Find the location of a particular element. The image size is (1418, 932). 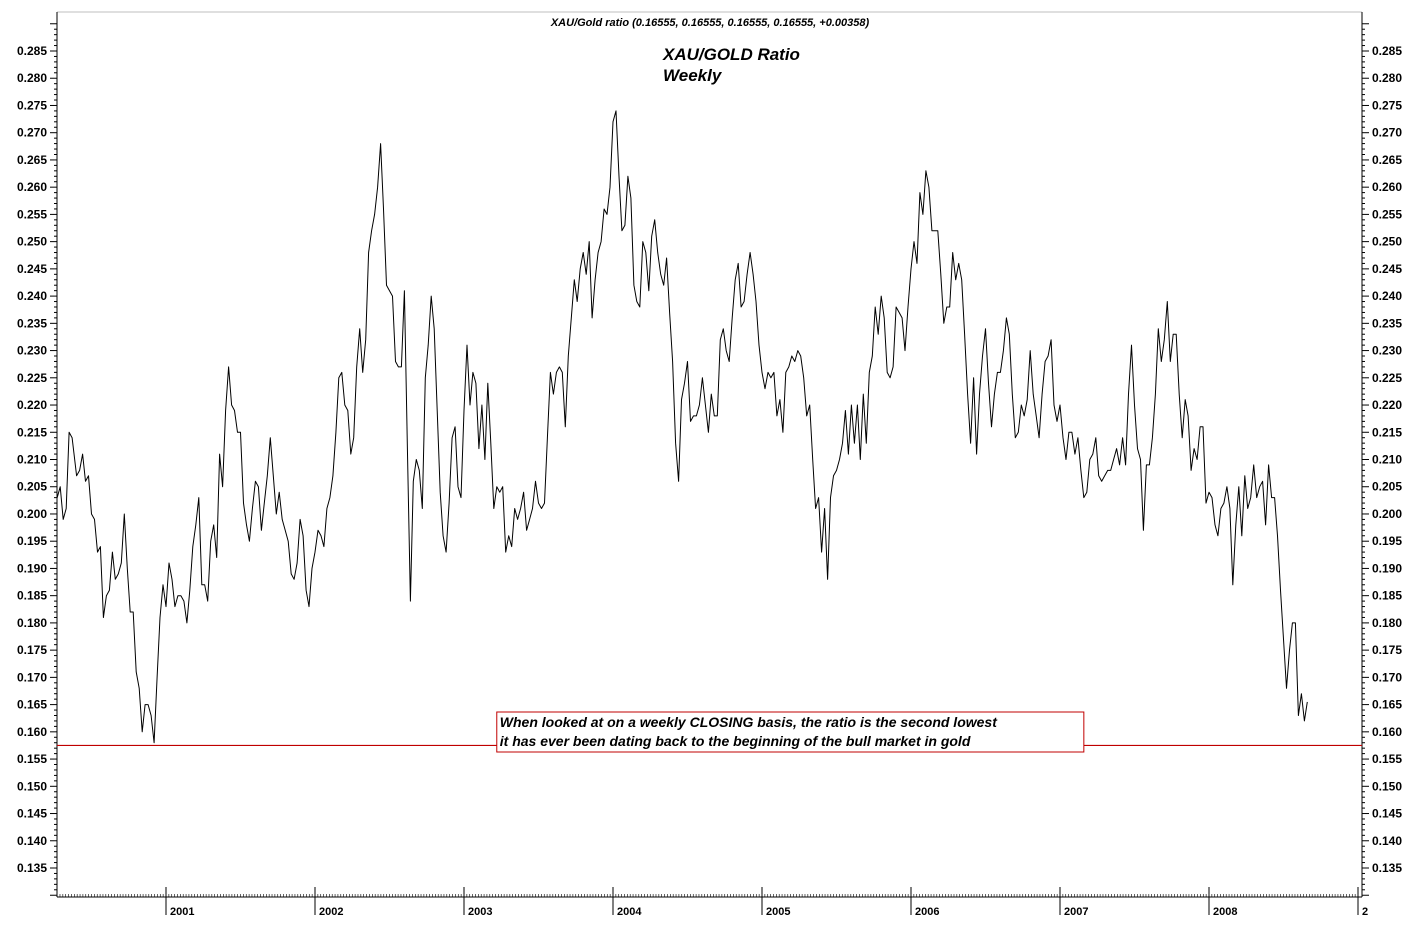

y-tick-label-right: 0.270 is located at coordinates (1387, 133).